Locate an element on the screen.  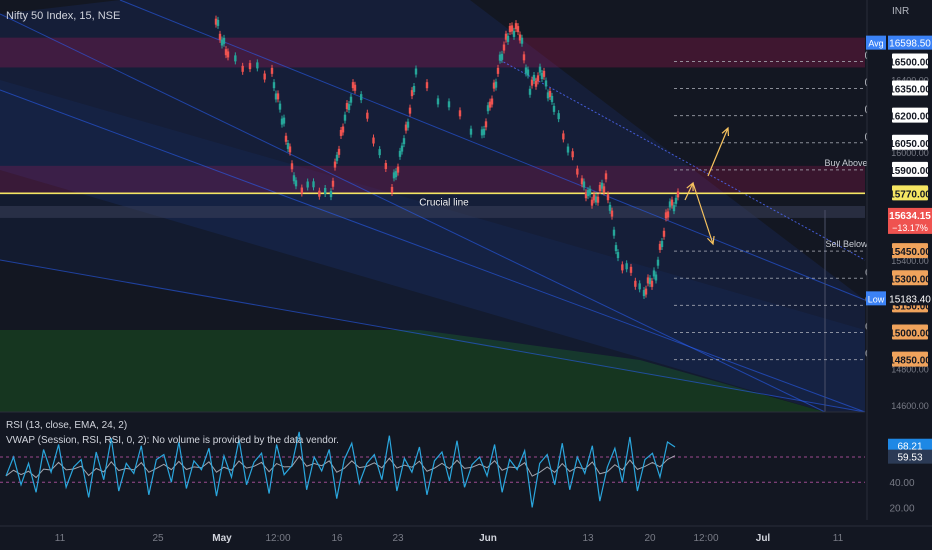
pink-band-mid is located at coordinates (432, 179).